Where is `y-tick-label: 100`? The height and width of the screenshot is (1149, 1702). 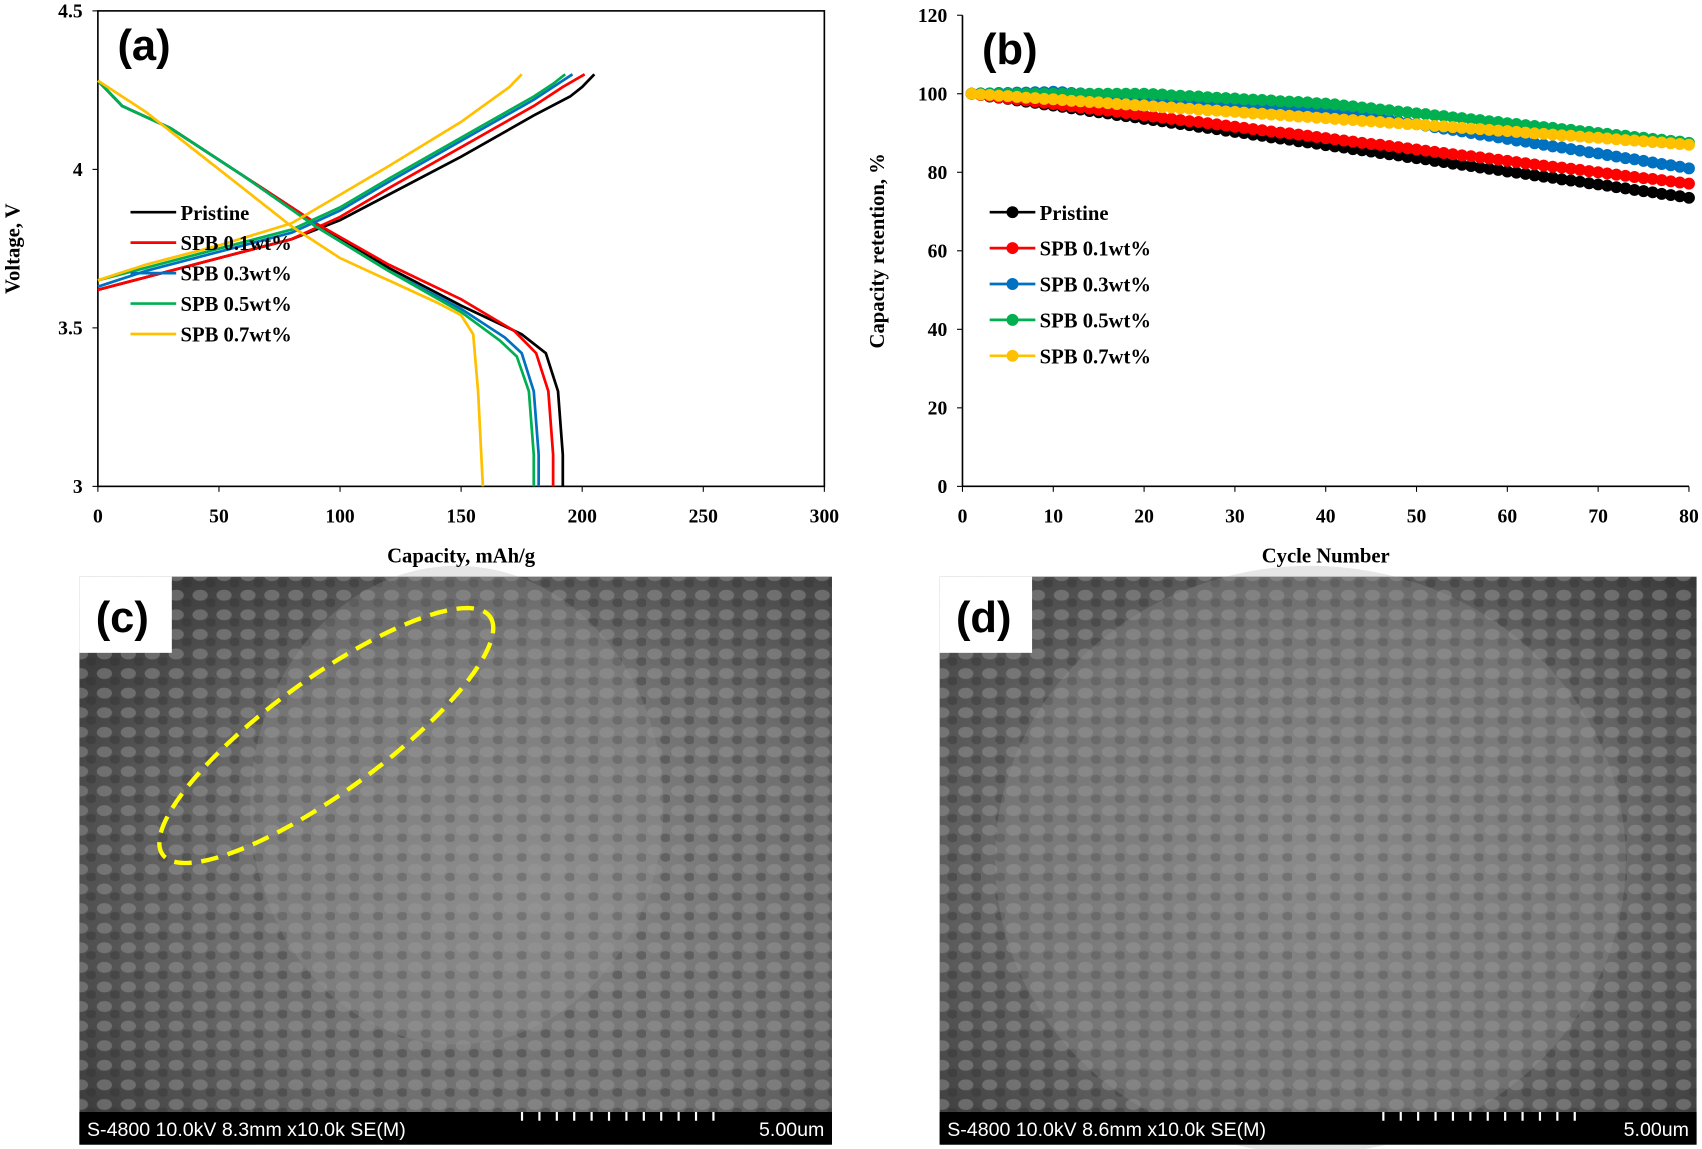 y-tick-label: 100 is located at coordinates (933, 94).